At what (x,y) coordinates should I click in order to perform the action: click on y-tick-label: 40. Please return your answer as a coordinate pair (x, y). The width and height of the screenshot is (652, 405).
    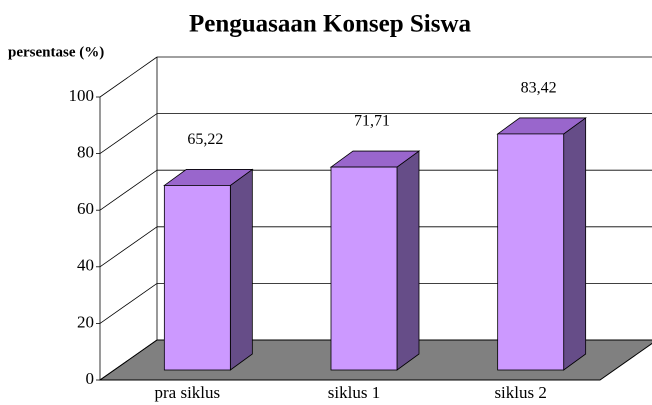
    Looking at the image, I should click on (85, 265).